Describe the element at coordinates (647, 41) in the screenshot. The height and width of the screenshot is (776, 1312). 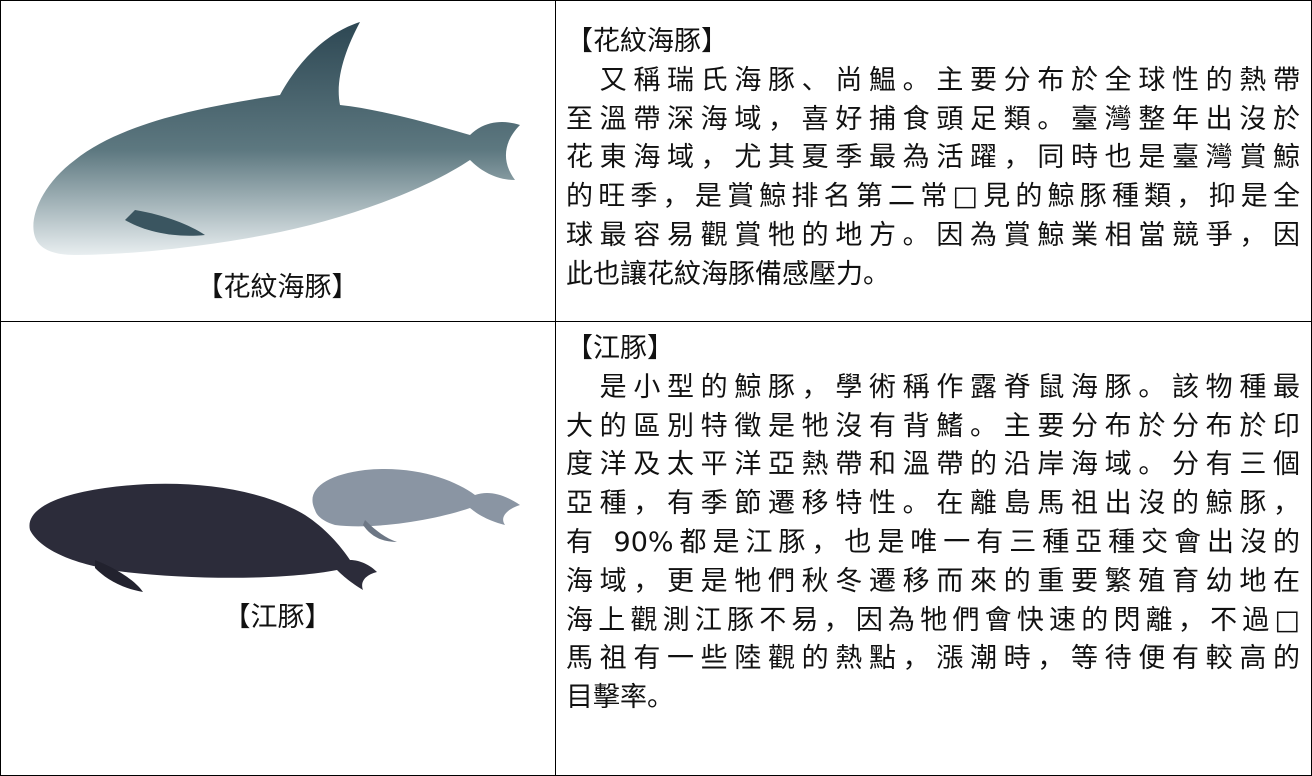
I see `heading: 【花紋海豚】` at that location.